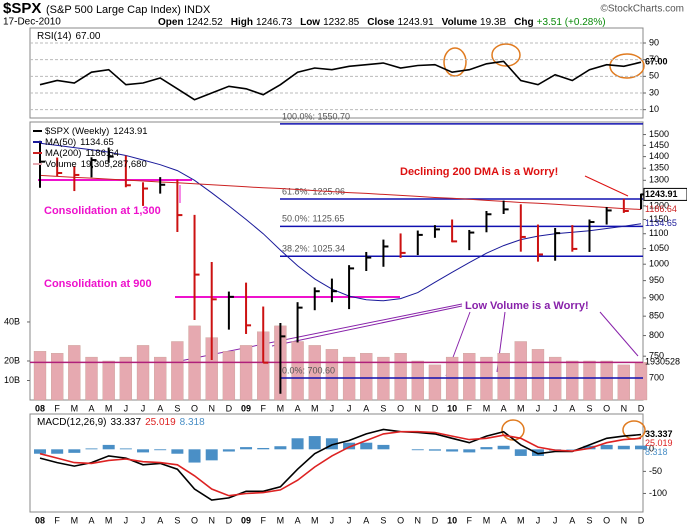 This screenshot has height=528, width=687. Describe the element at coordinates (308, 370) in the screenshot. I see `fib-label: 0.0%: 700.60` at that location.